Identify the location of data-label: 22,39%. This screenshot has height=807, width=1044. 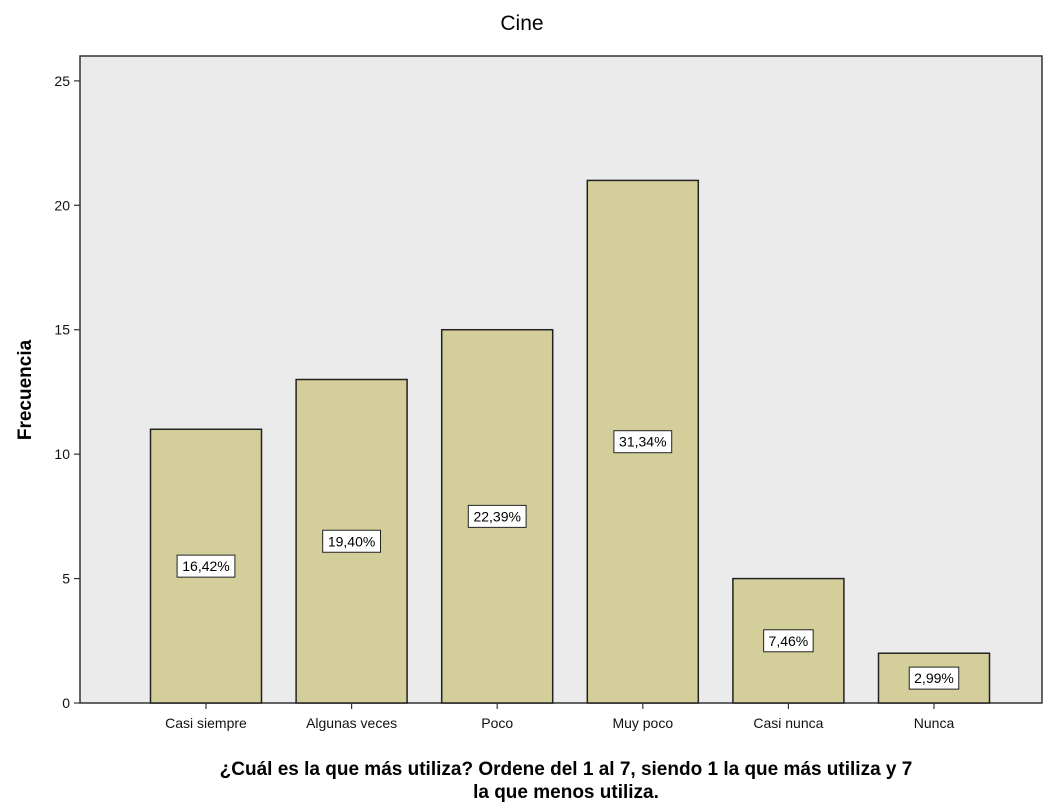
(496, 516).